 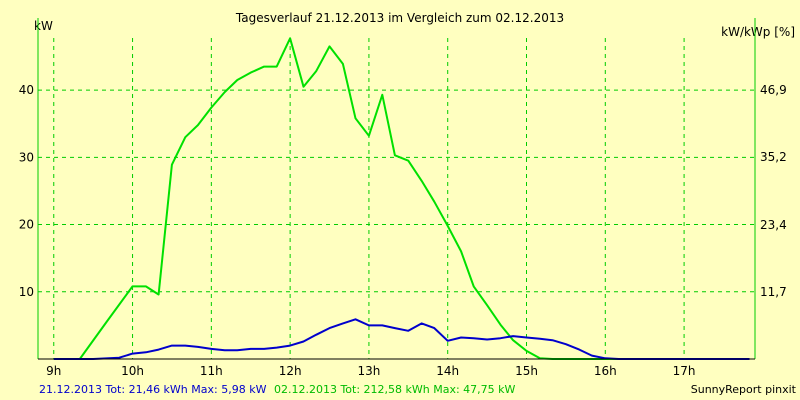 What do you see at coordinates (395, 389) in the screenshot?
I see `footer-stats-02-12: 02.12.2013 Tot: 212,58 kWh Max: 47,75 kW` at bounding box center [395, 389].